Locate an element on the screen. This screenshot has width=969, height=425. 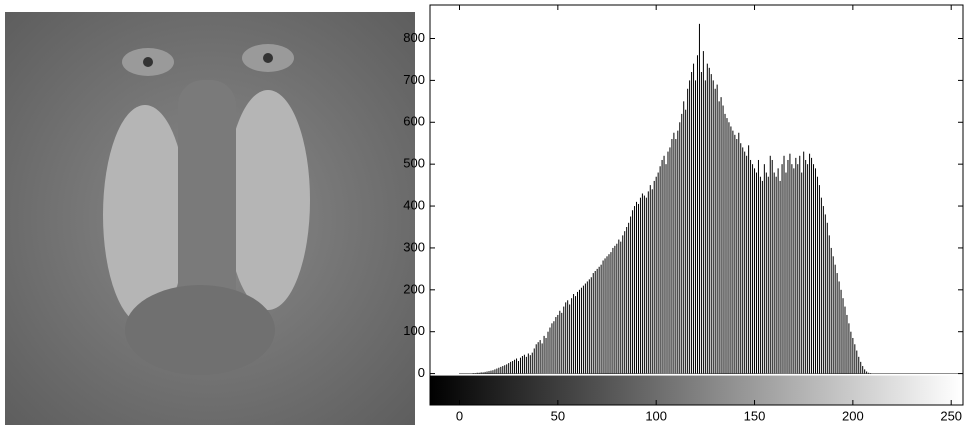
y-tick-label: 500 is located at coordinates (414, 163).